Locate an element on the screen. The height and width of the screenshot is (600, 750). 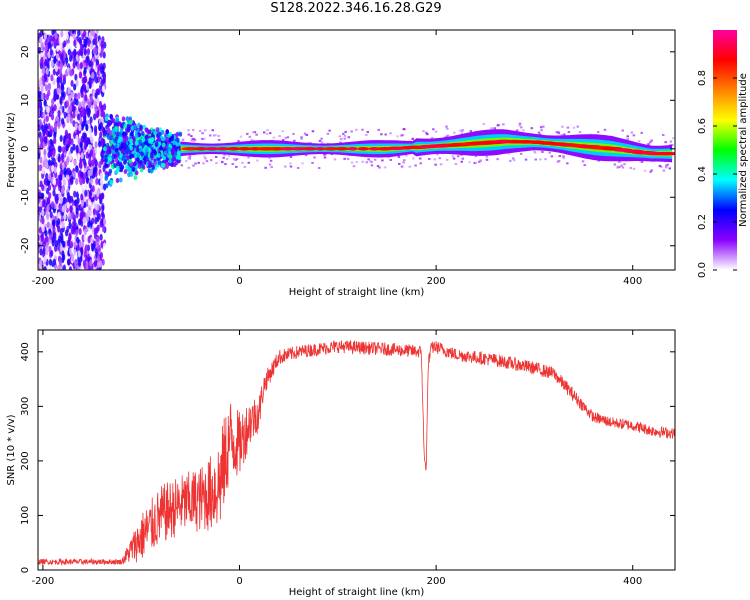
heatmap-xlabel: Height of straight line (km) is located at coordinates (357, 292).